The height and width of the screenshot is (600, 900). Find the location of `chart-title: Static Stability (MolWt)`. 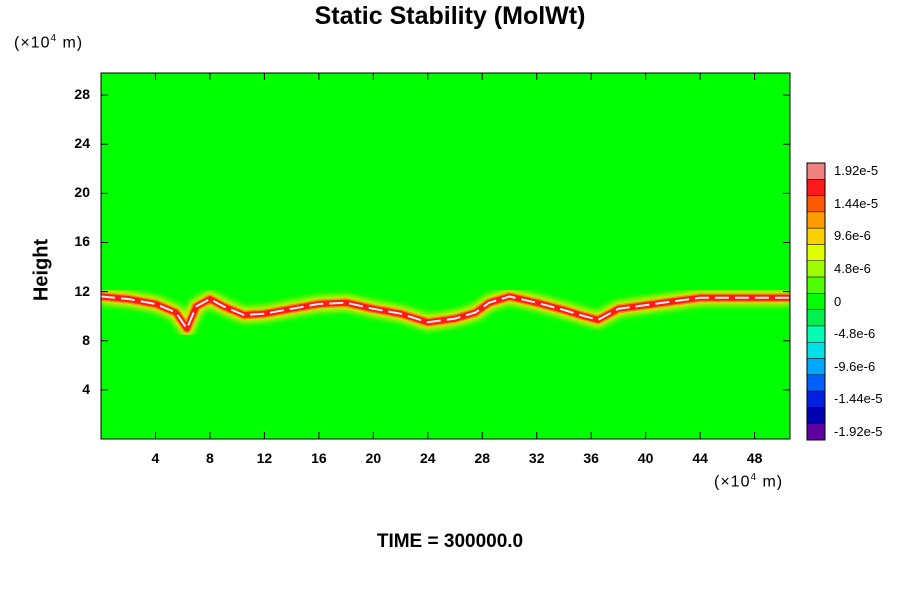

chart-title: Static Stability (MolWt) is located at coordinates (450, 16).